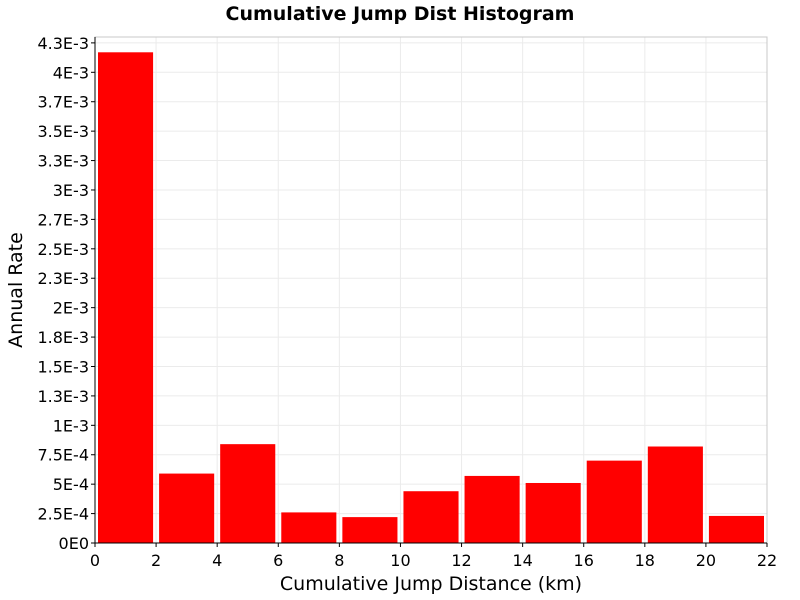 This screenshot has height=600, width=800. I want to click on y-tick-label: 2.5E-3, so click(63, 249).